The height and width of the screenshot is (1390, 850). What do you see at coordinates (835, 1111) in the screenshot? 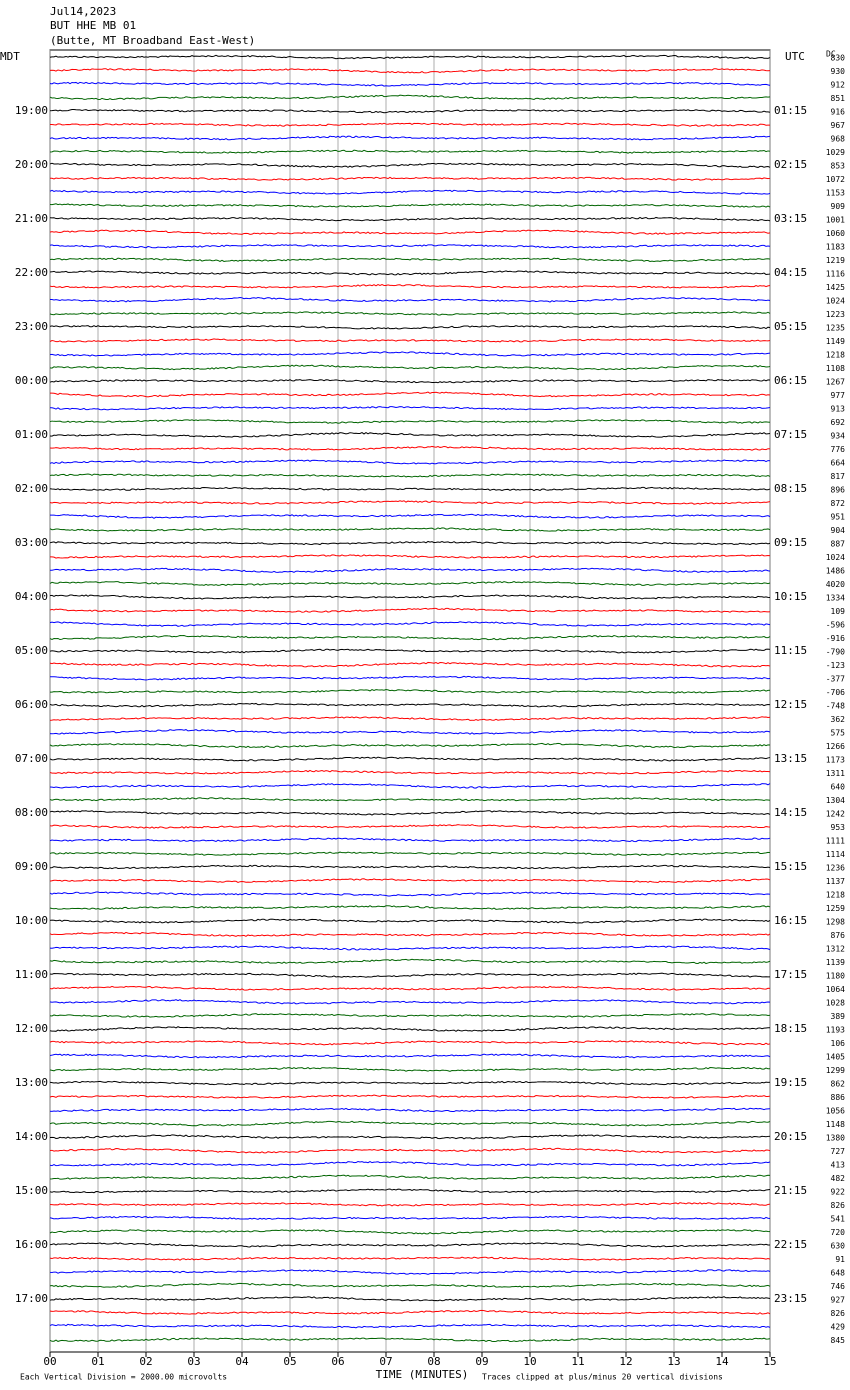
I see `dc-offset: 1056` at bounding box center [835, 1111].